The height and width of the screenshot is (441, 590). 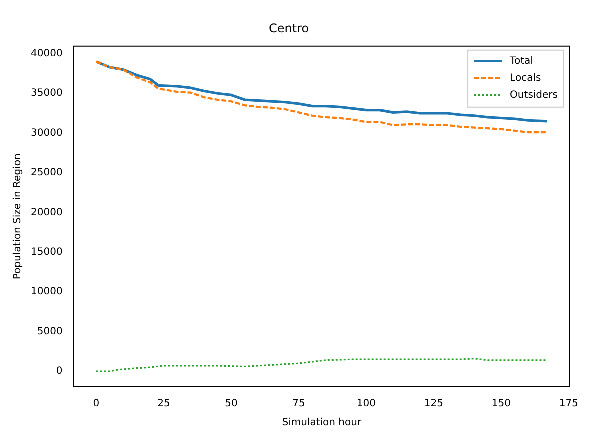 I want to click on x-tick-label: 75, so click(x=299, y=404).